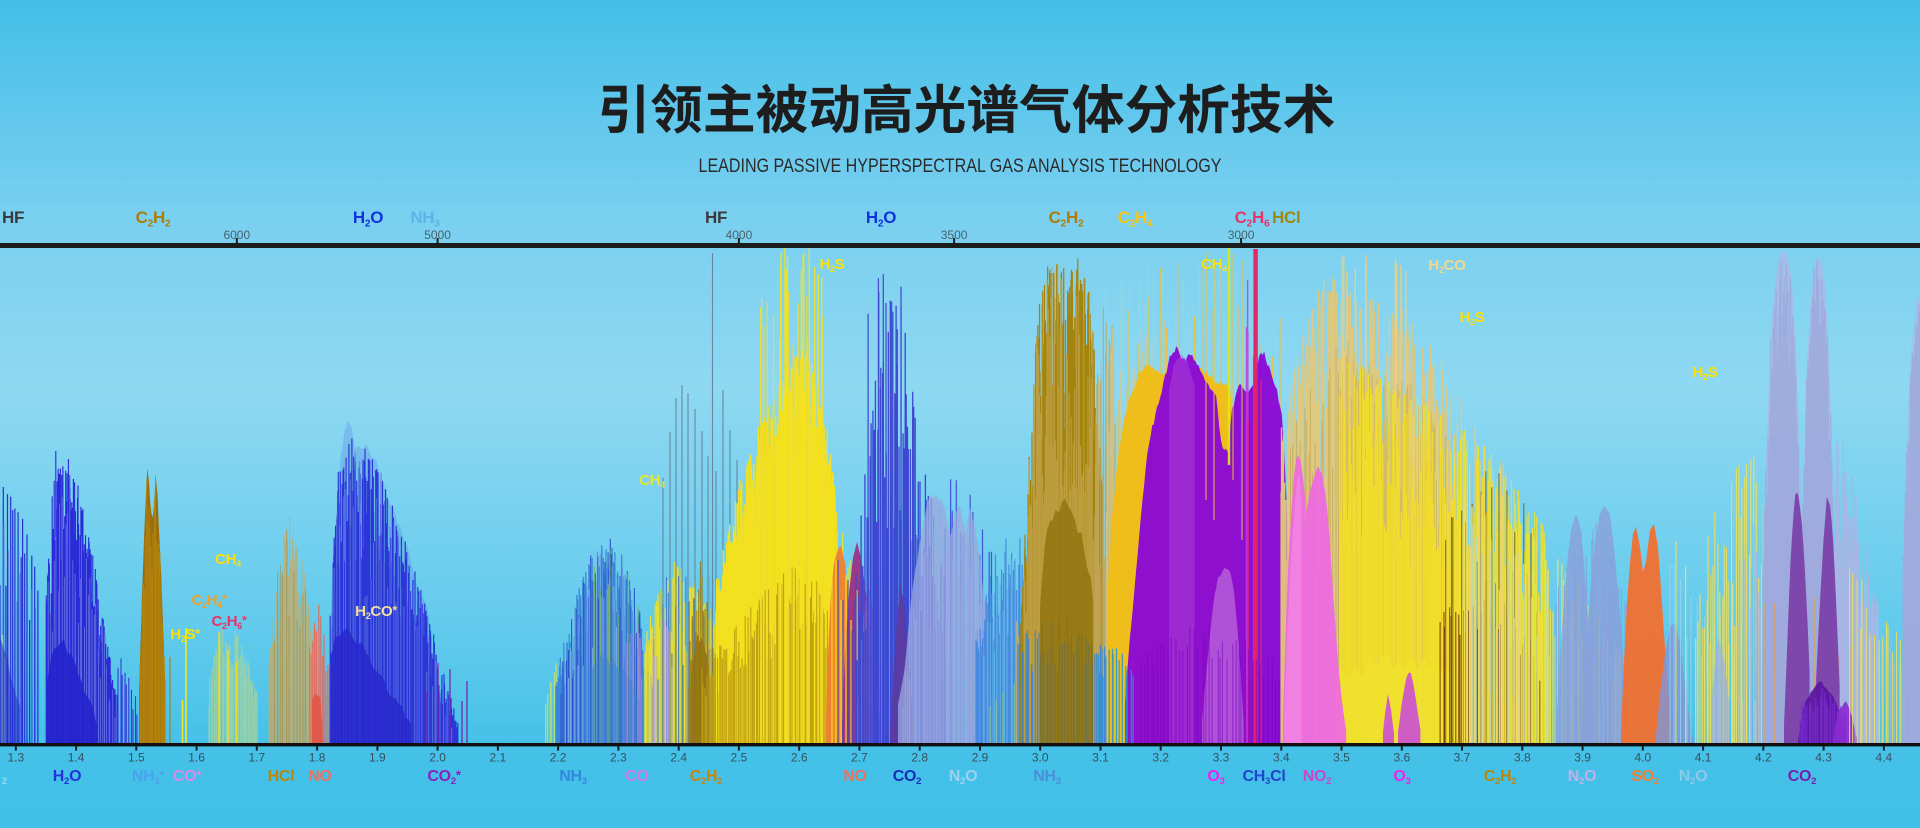  What do you see at coordinates (1522, 758) in the screenshot?
I see `svg-text: 3.8` at bounding box center [1522, 758].